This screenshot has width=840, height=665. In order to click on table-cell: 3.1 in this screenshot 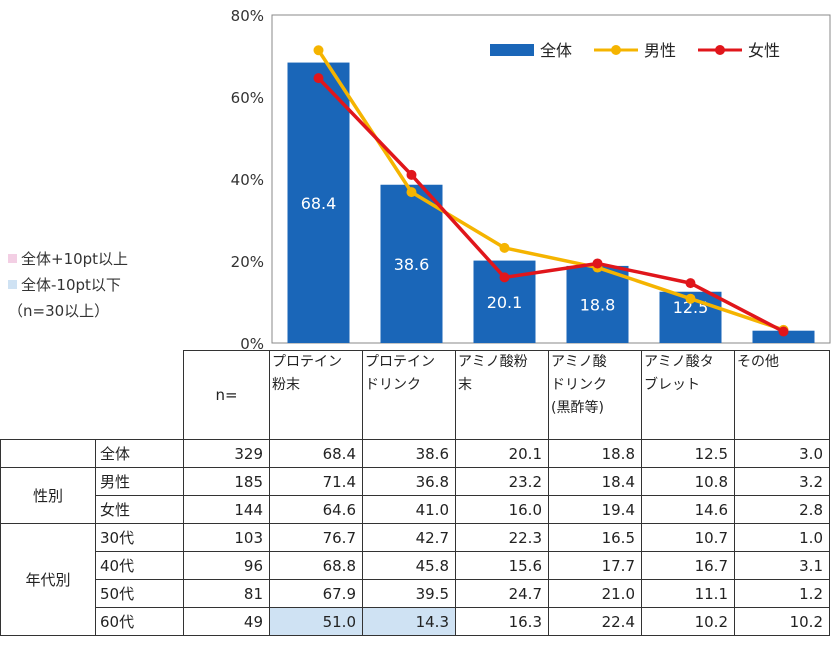, I will do `click(782, 565)`.